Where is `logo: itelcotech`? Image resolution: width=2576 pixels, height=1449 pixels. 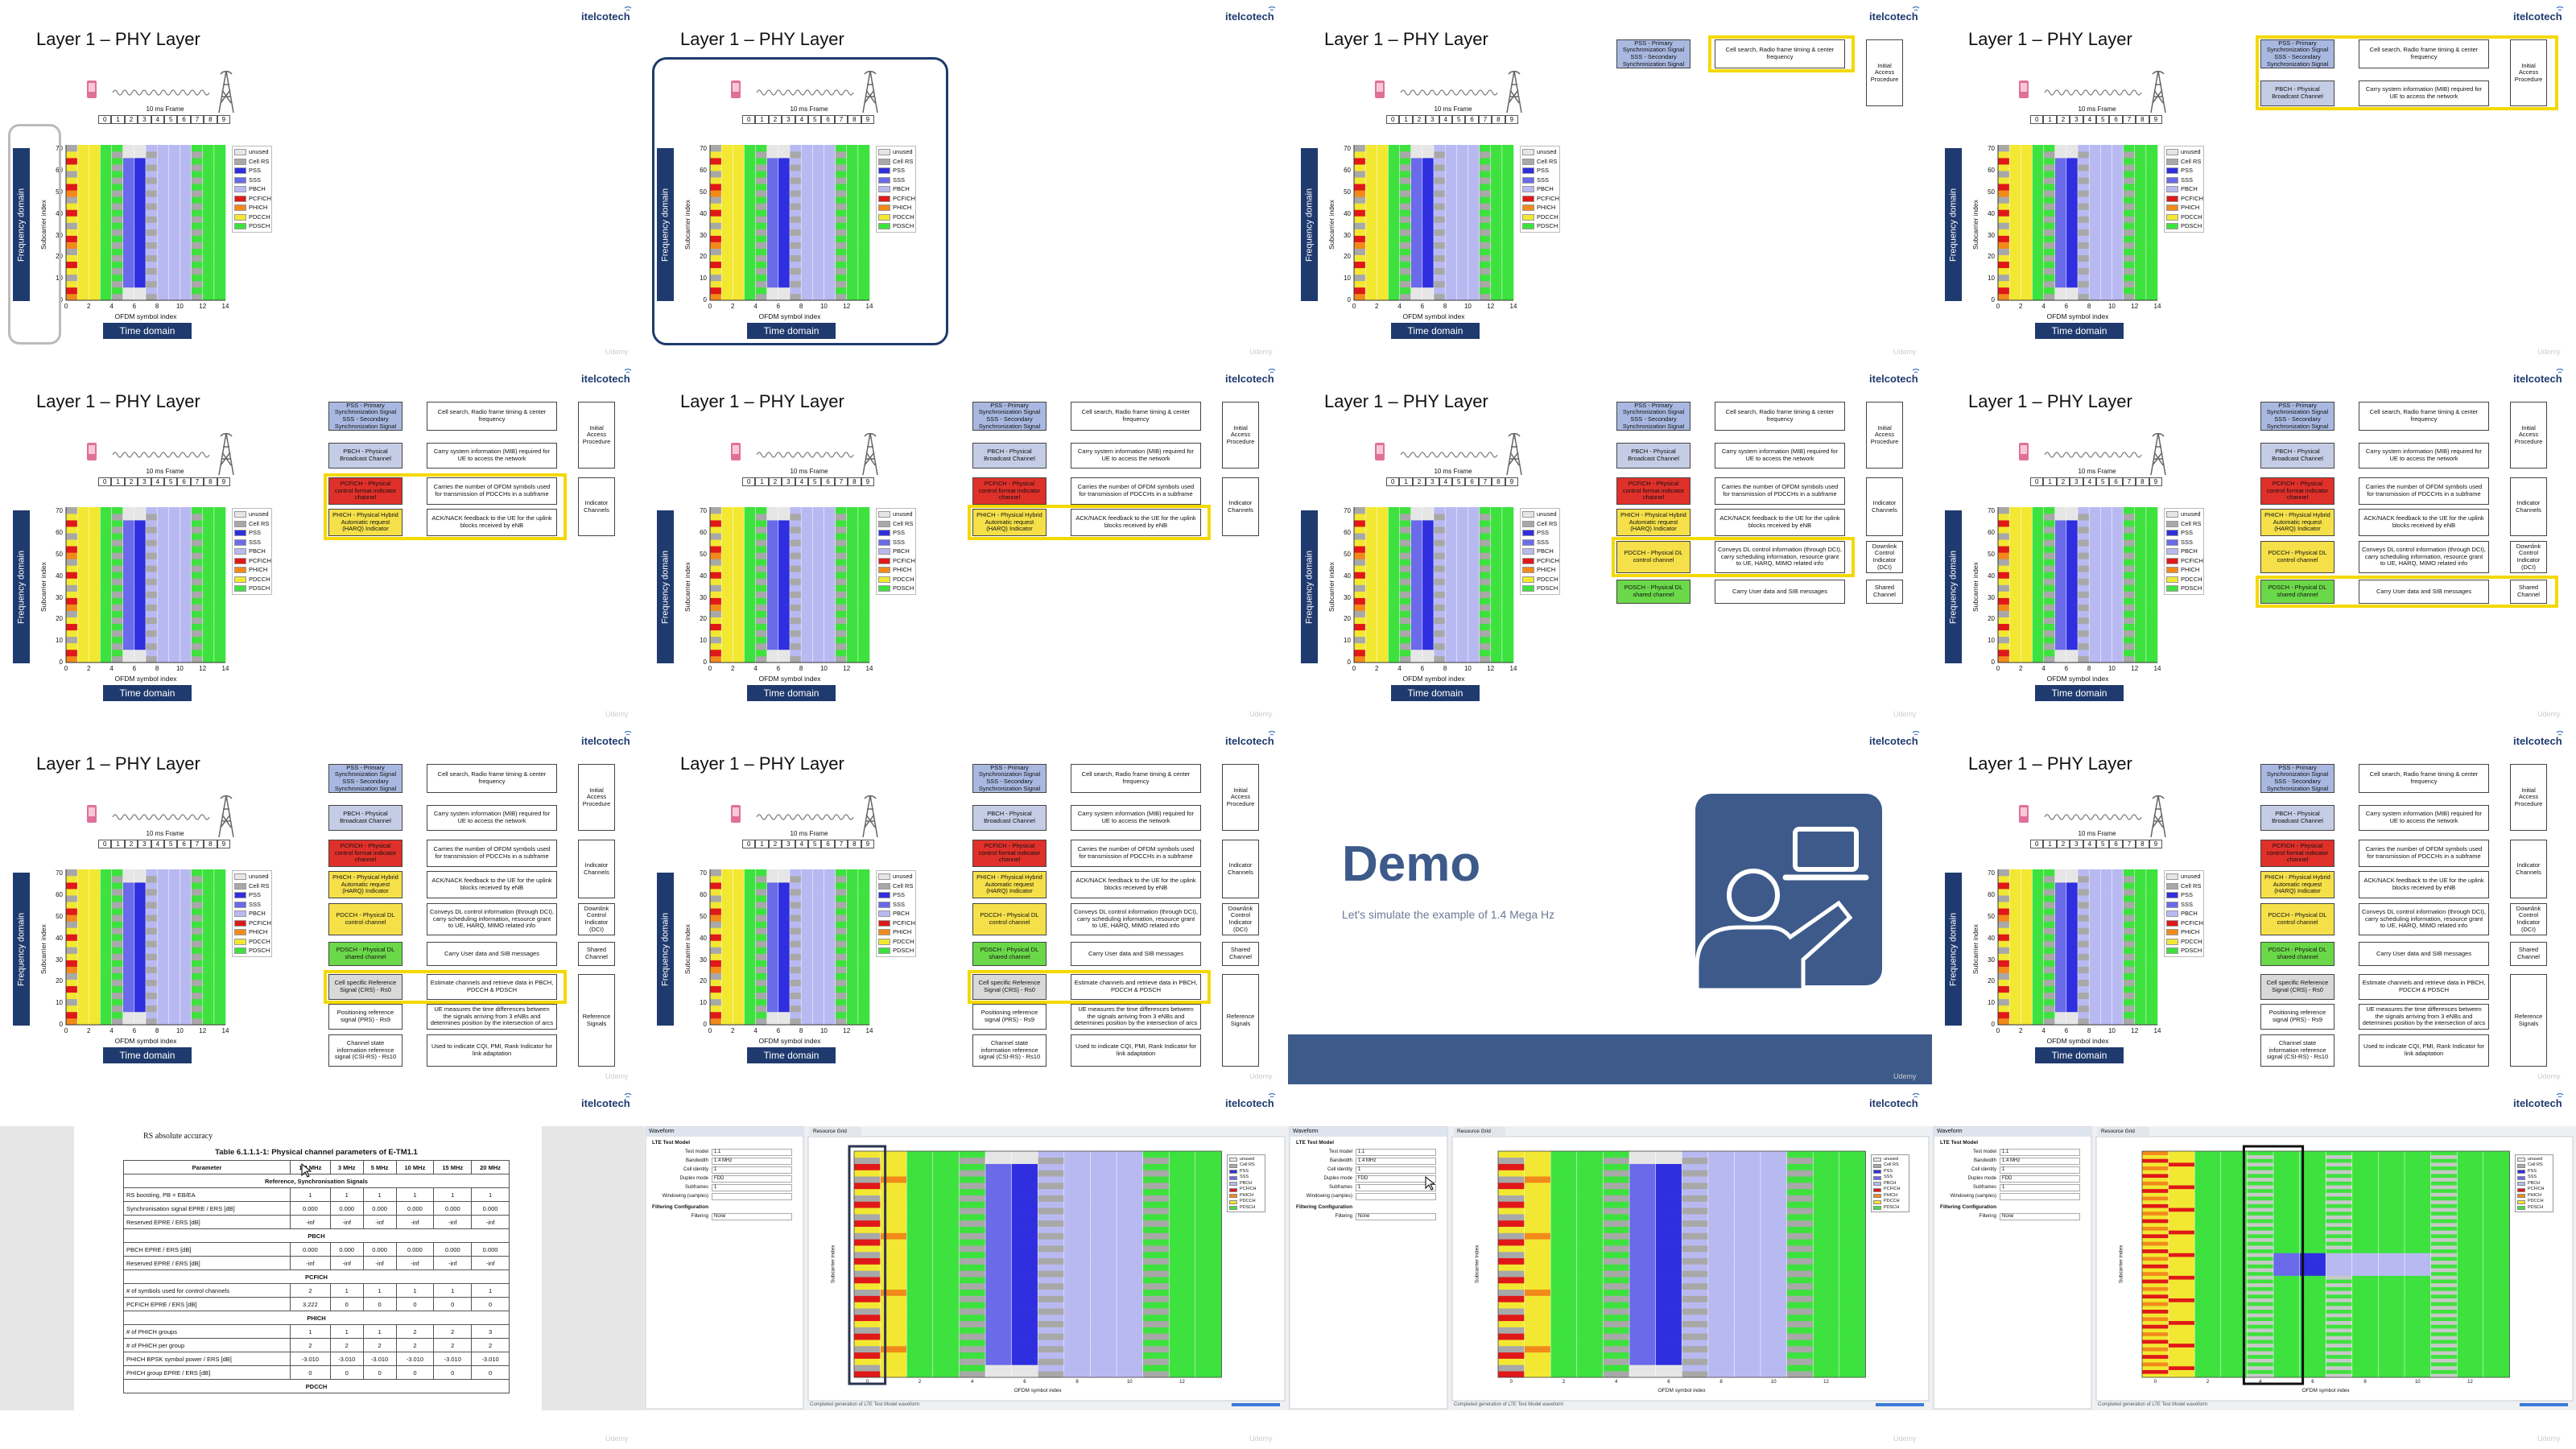 logo: itelcotech is located at coordinates (1893, 16).